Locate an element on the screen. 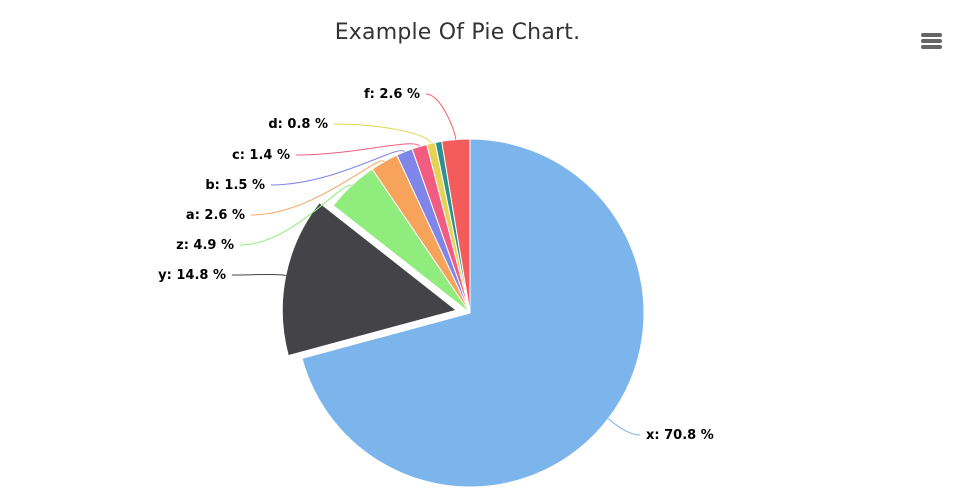  data-label-x: x: 70.8 % is located at coordinates (680, 435).